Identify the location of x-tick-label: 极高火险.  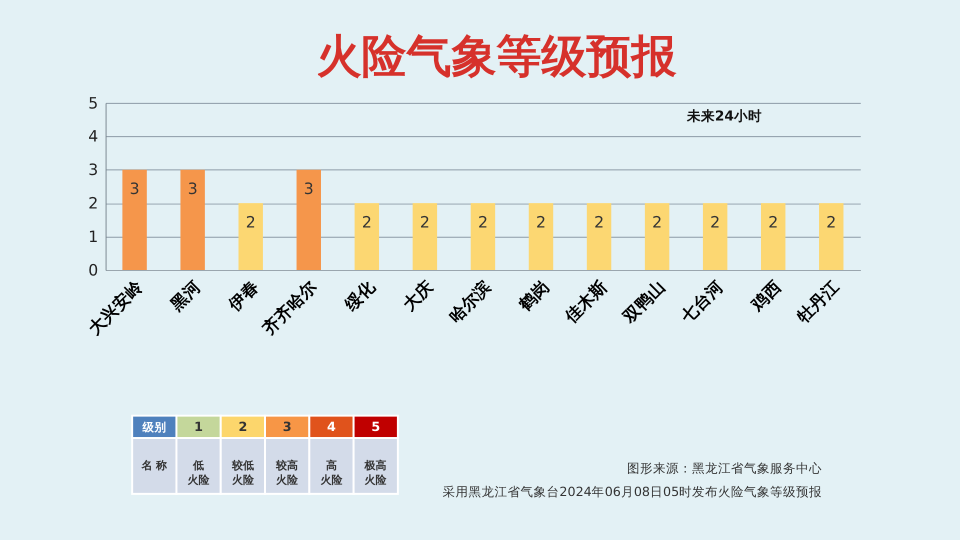
(376, 472).